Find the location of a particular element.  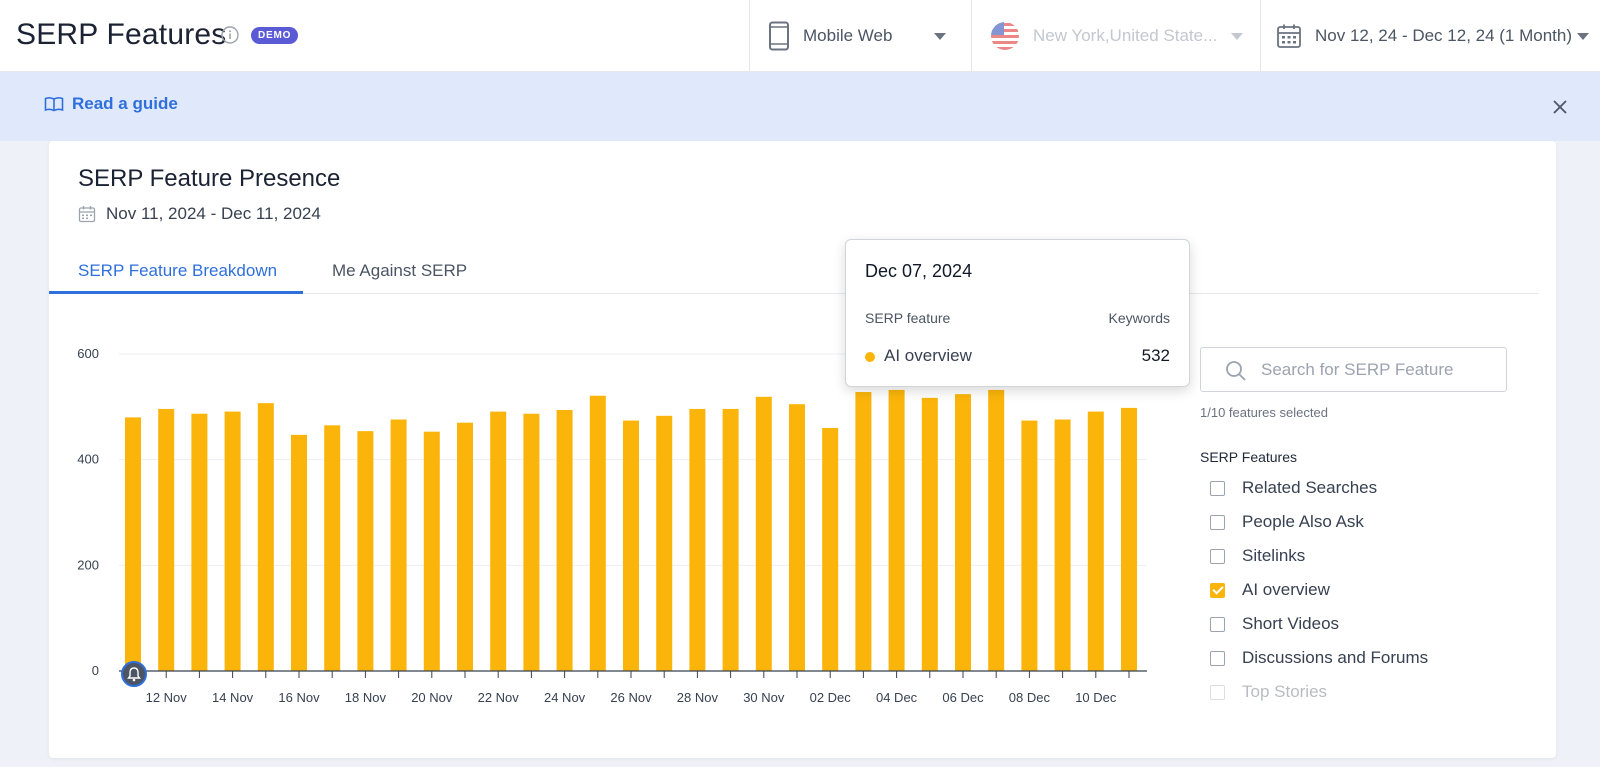

device-selector: Mobile Web is located at coordinates (868, 36).